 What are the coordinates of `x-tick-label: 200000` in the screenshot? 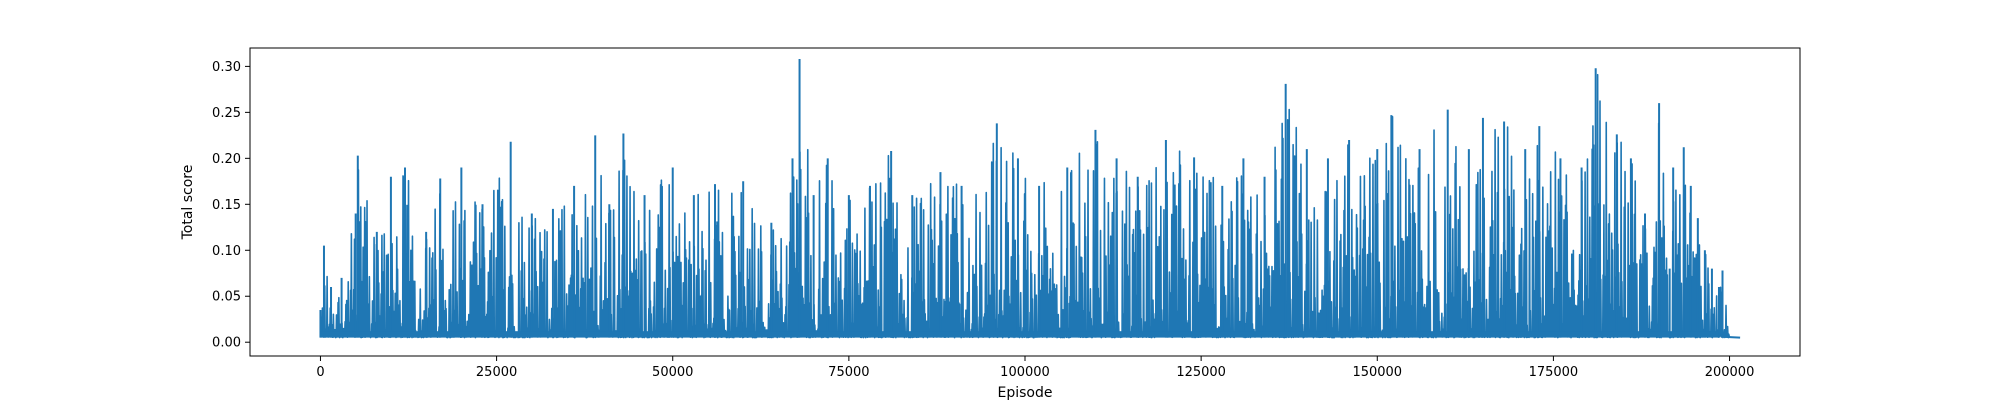 It's located at (1730, 372).